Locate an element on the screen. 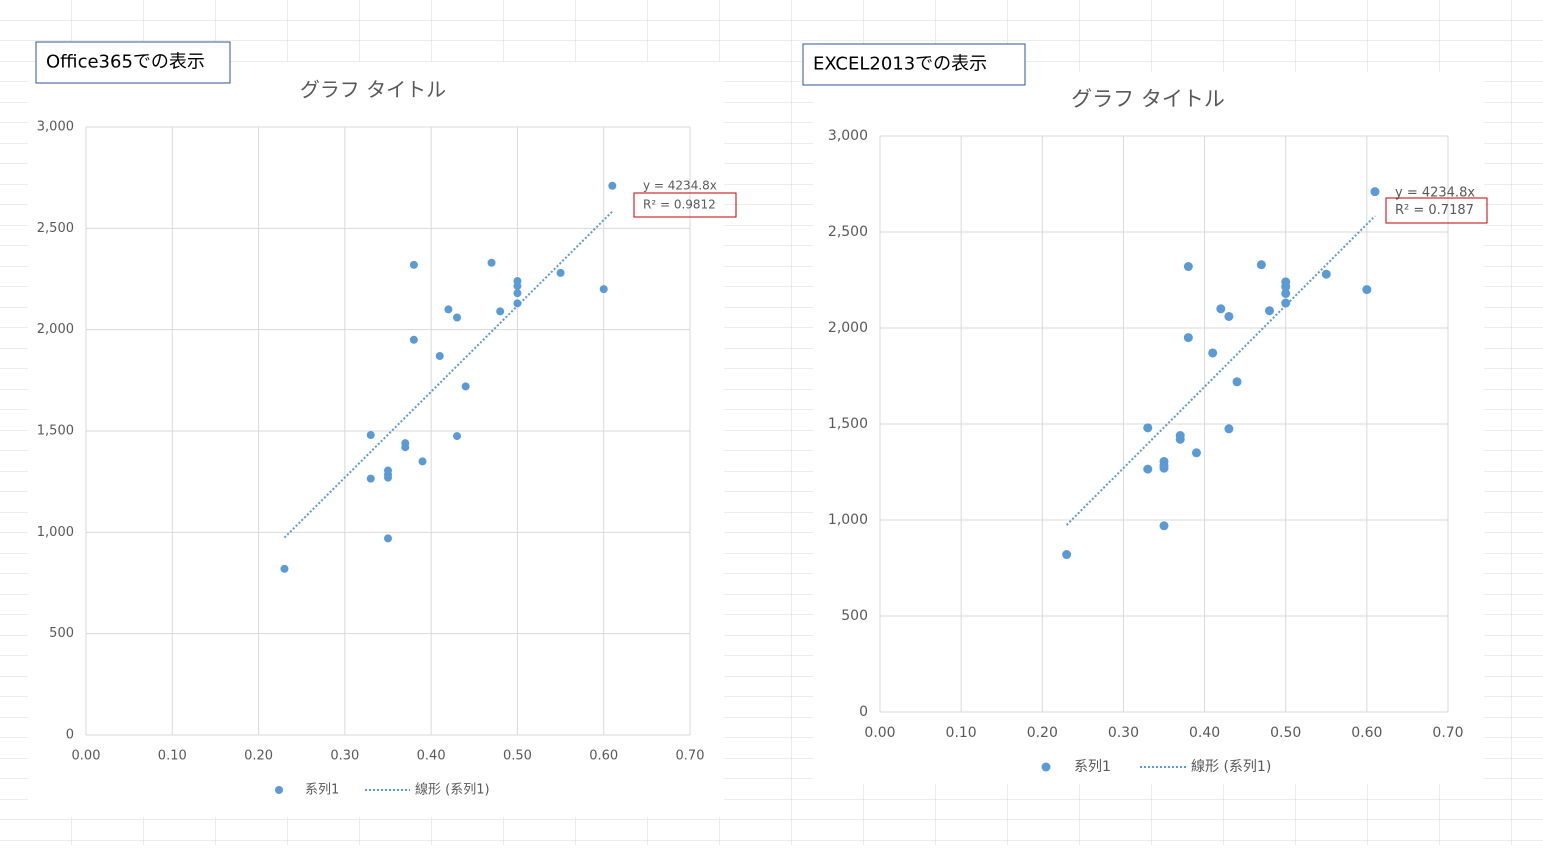  caption: Office365での表示 is located at coordinates (125, 62).